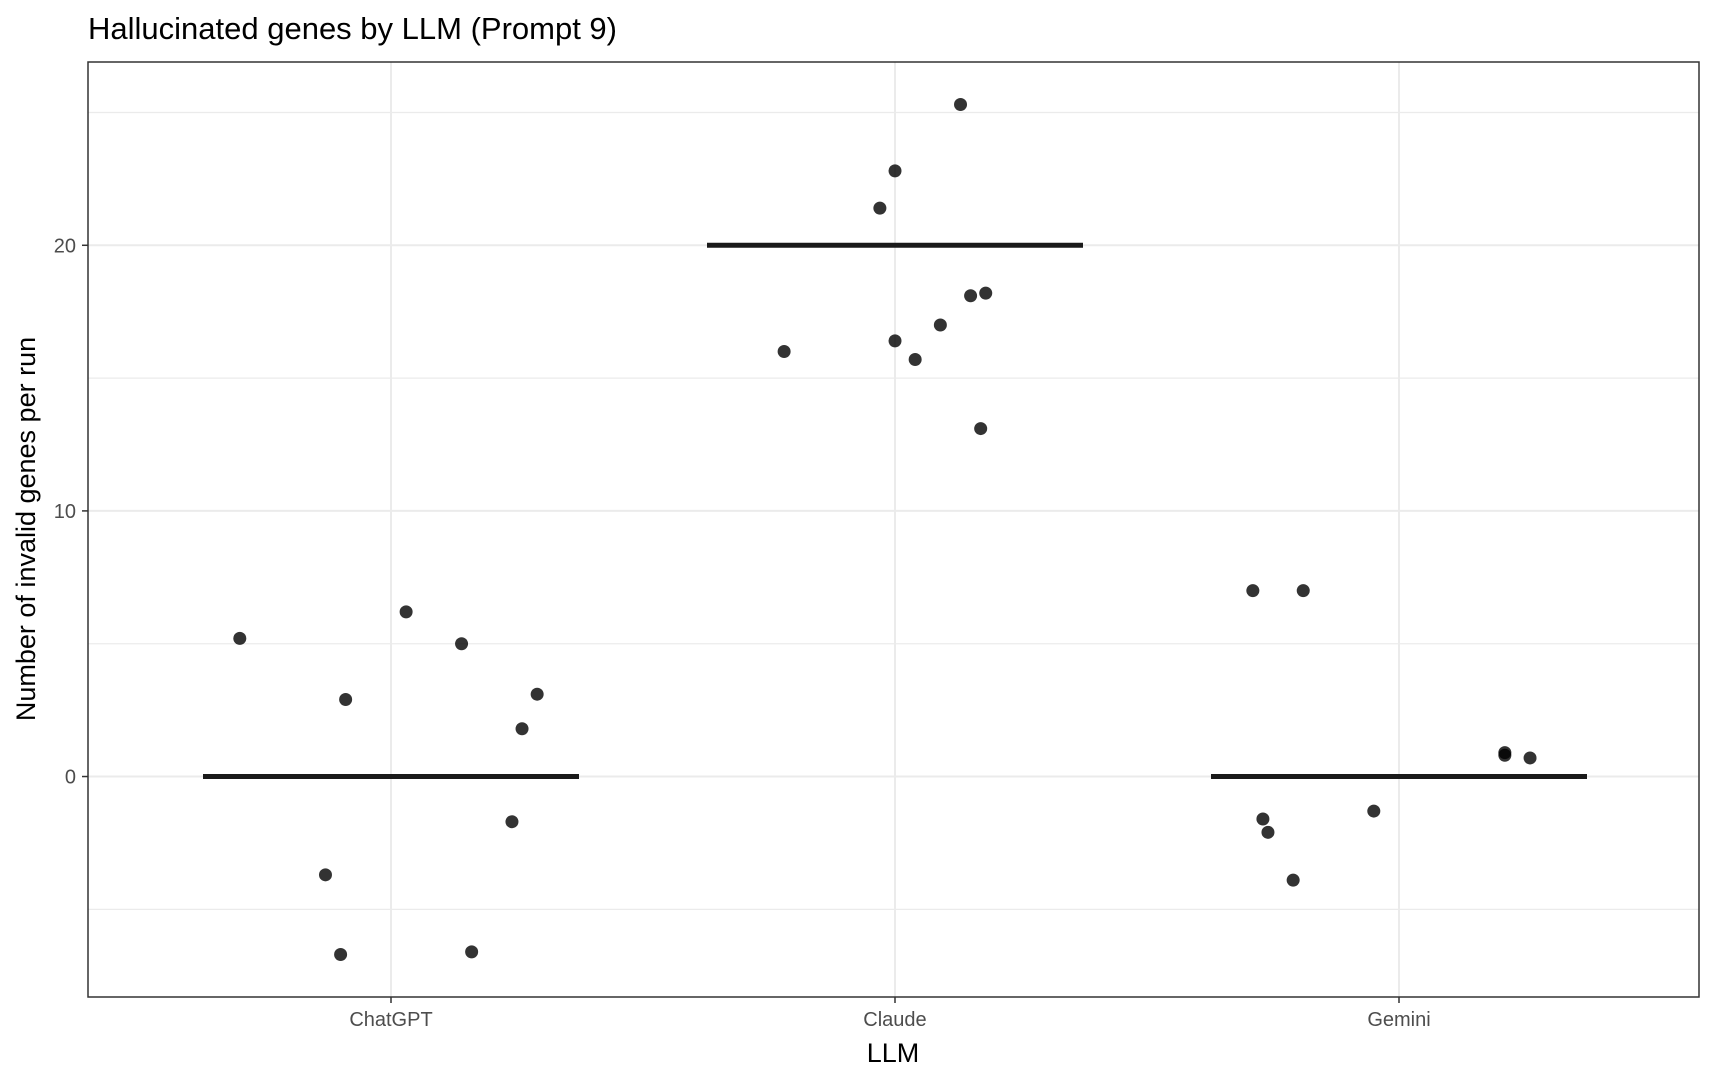  What do you see at coordinates (70, 778) in the screenshot?
I see `y-tick-label: 0` at bounding box center [70, 778].